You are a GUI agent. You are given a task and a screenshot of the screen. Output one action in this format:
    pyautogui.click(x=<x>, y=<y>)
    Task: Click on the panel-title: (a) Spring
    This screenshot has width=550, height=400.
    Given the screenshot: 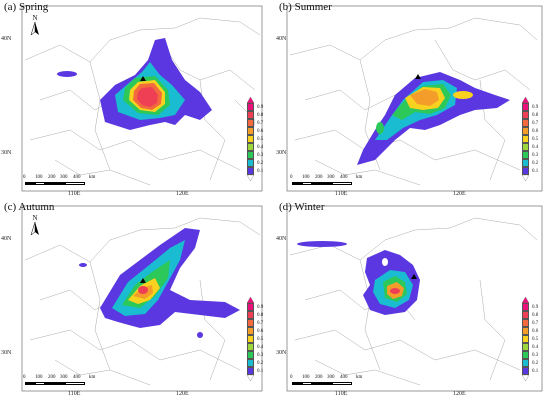 What is the action you would take?
    pyautogui.click(x=26, y=7)
    